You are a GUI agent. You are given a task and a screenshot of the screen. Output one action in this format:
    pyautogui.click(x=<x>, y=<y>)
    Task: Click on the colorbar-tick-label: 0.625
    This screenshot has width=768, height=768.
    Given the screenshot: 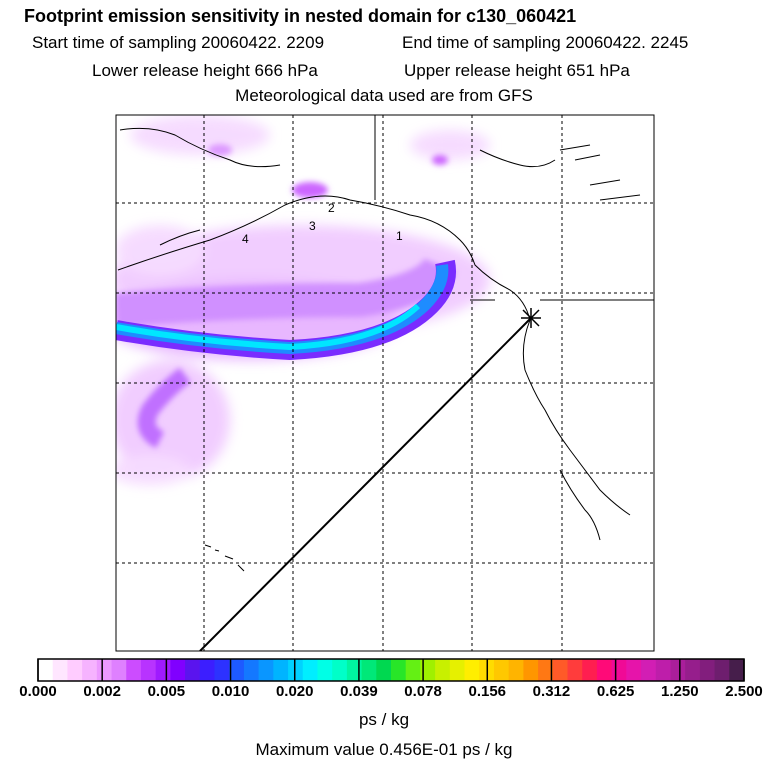 What is the action you would take?
    pyautogui.click(x=615, y=691)
    